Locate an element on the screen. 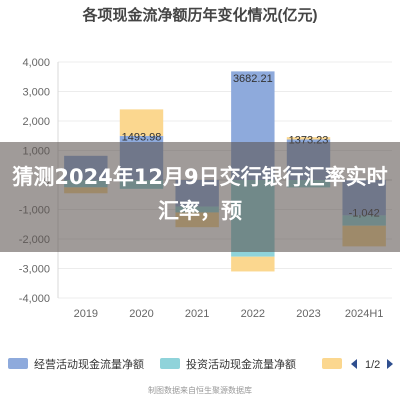 The width and height of the screenshot is (400, 400). legend: 经营活动现金流量净额 投资活动现金流量净额 1/2 is located at coordinates (200, 364).